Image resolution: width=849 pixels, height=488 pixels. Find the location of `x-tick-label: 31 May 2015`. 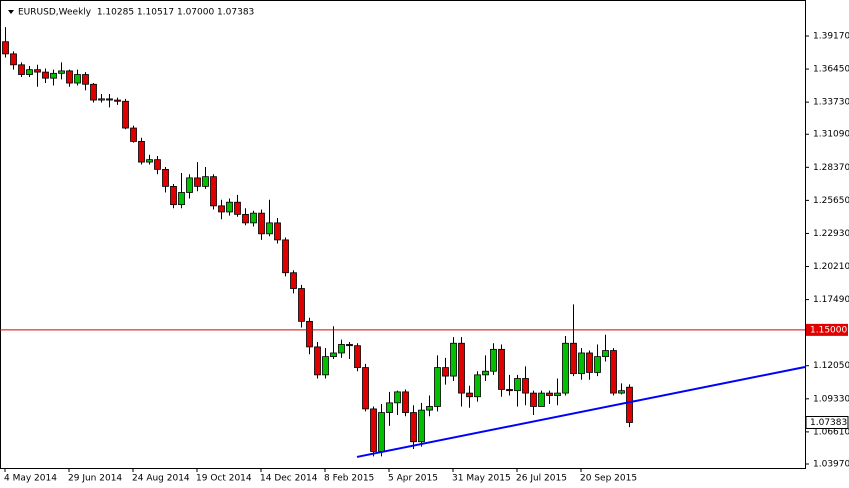

x-tick-label: 31 May 2015 is located at coordinates (481, 479).